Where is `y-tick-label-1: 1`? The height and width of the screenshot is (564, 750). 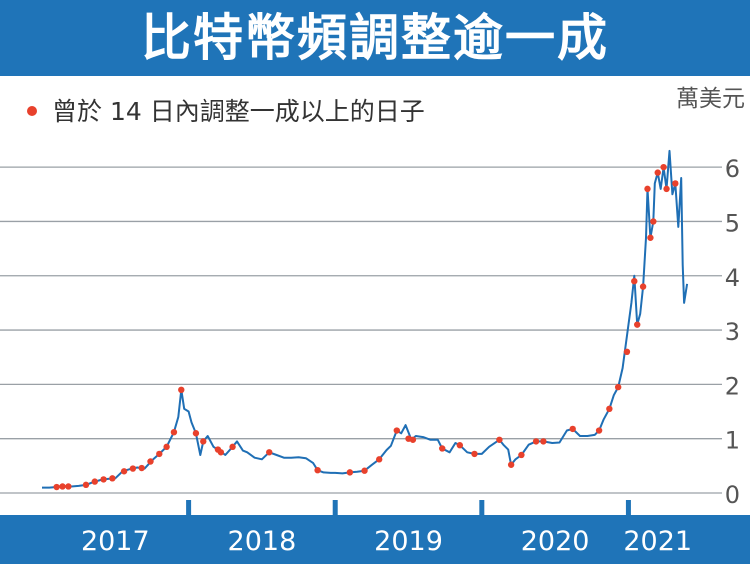
y-tick-label-1: 1 is located at coordinates (732, 441).